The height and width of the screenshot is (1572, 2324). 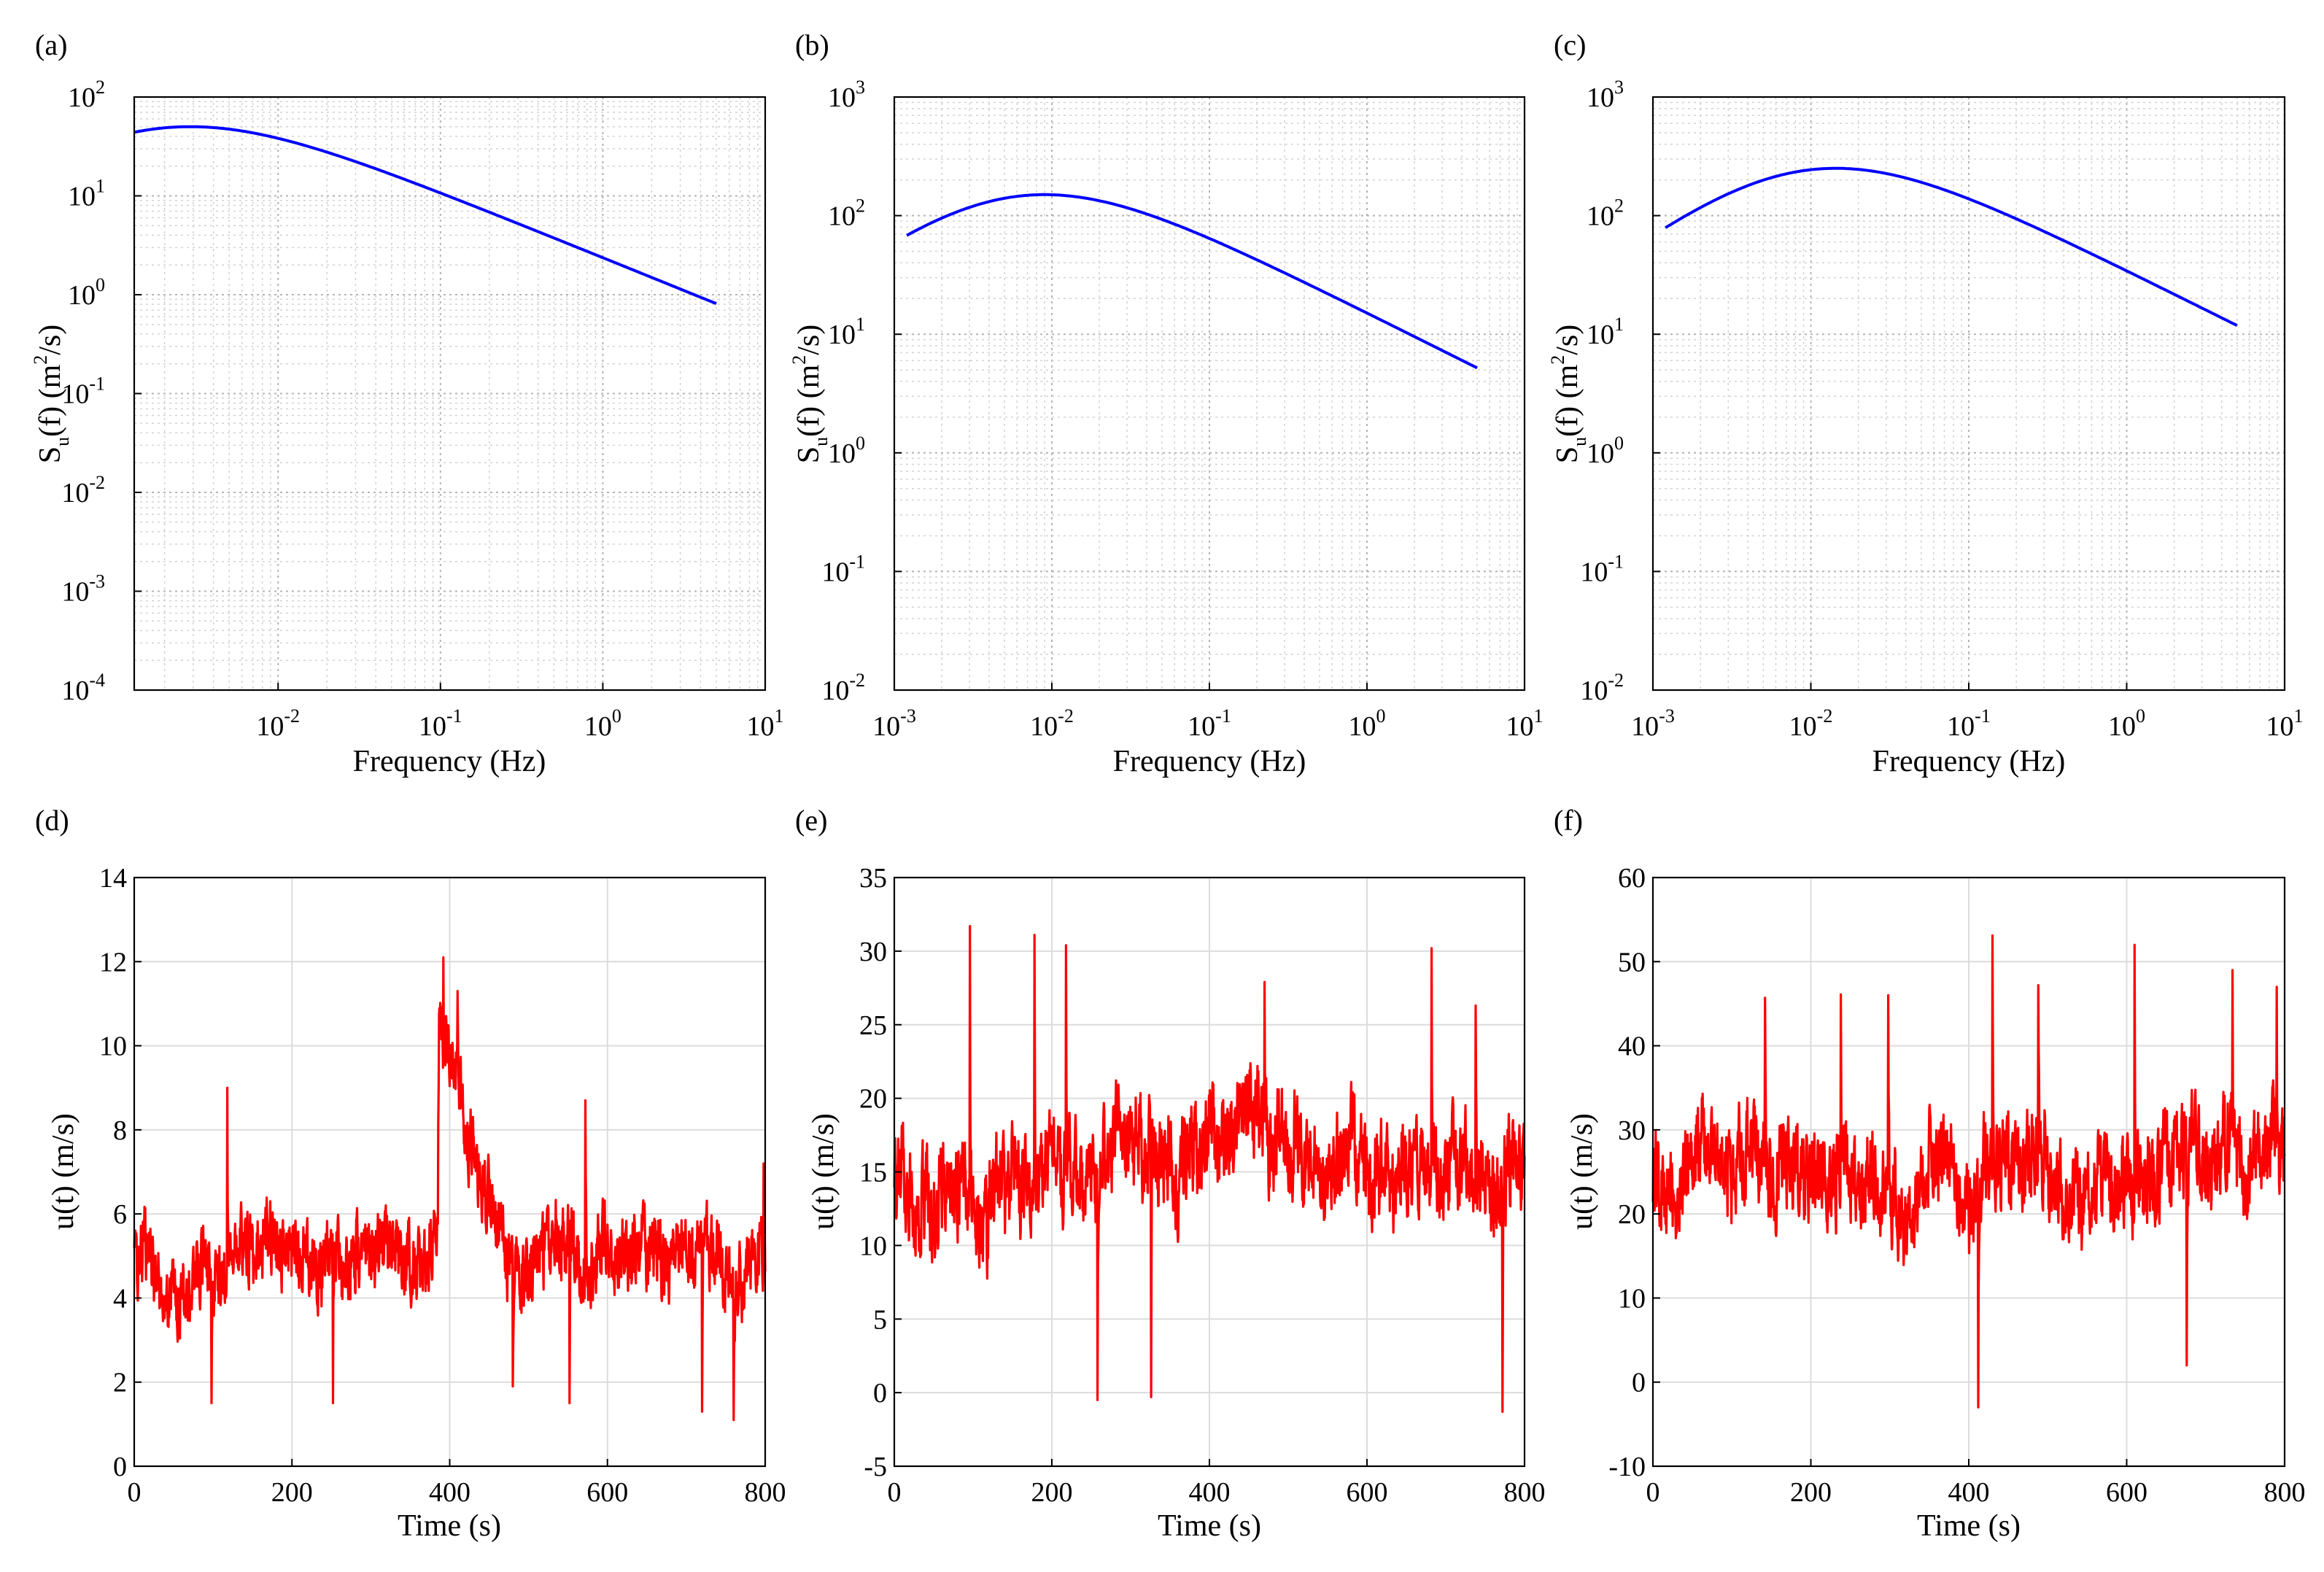 What do you see at coordinates (1627, 1467) in the screenshot?
I see `panel-f-ytick-label: -10` at bounding box center [1627, 1467].